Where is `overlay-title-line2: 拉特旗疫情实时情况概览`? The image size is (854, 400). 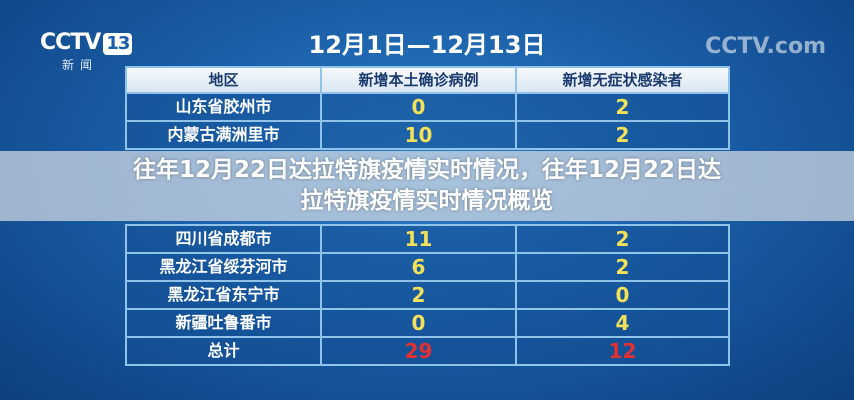
overlay-title-line2: 拉特旗疫情实时情况概览 is located at coordinates (427, 201).